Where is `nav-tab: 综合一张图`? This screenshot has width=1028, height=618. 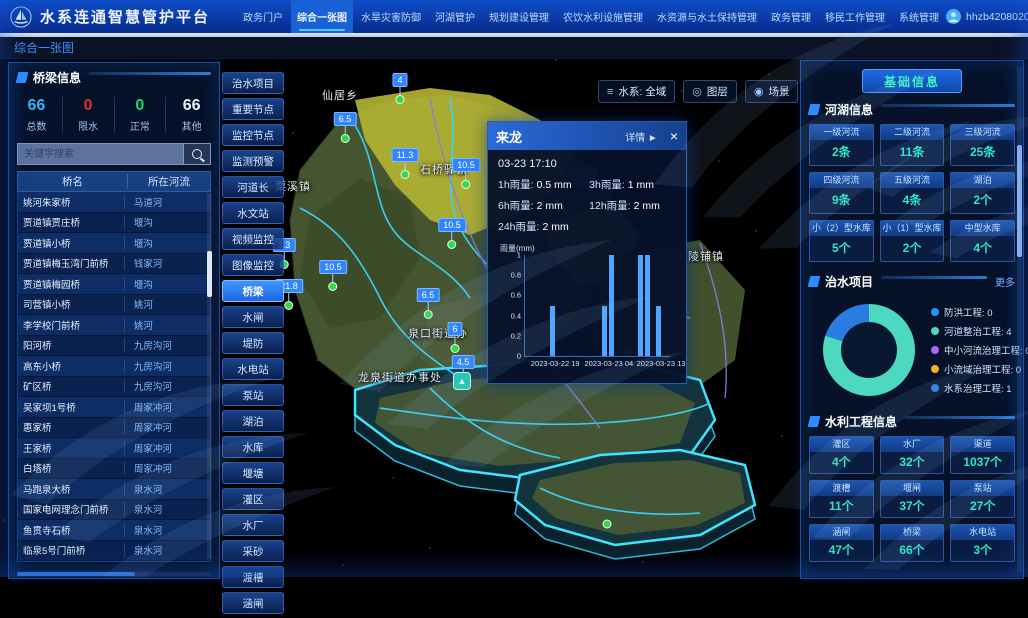 nav-tab: 综合一张图 is located at coordinates (322, 16).